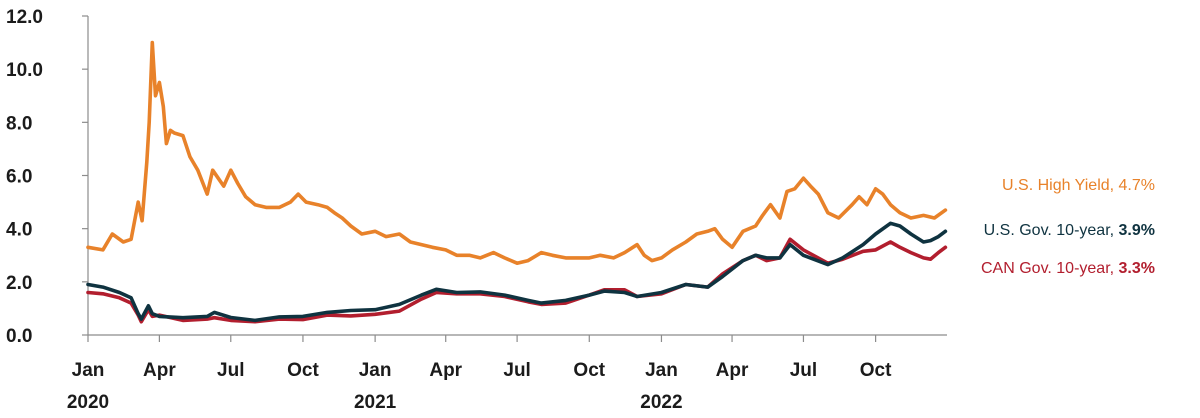 The width and height of the screenshot is (1200, 418). Describe the element at coordinates (88, 402) in the screenshot. I see `x-year-label: 2020` at that location.